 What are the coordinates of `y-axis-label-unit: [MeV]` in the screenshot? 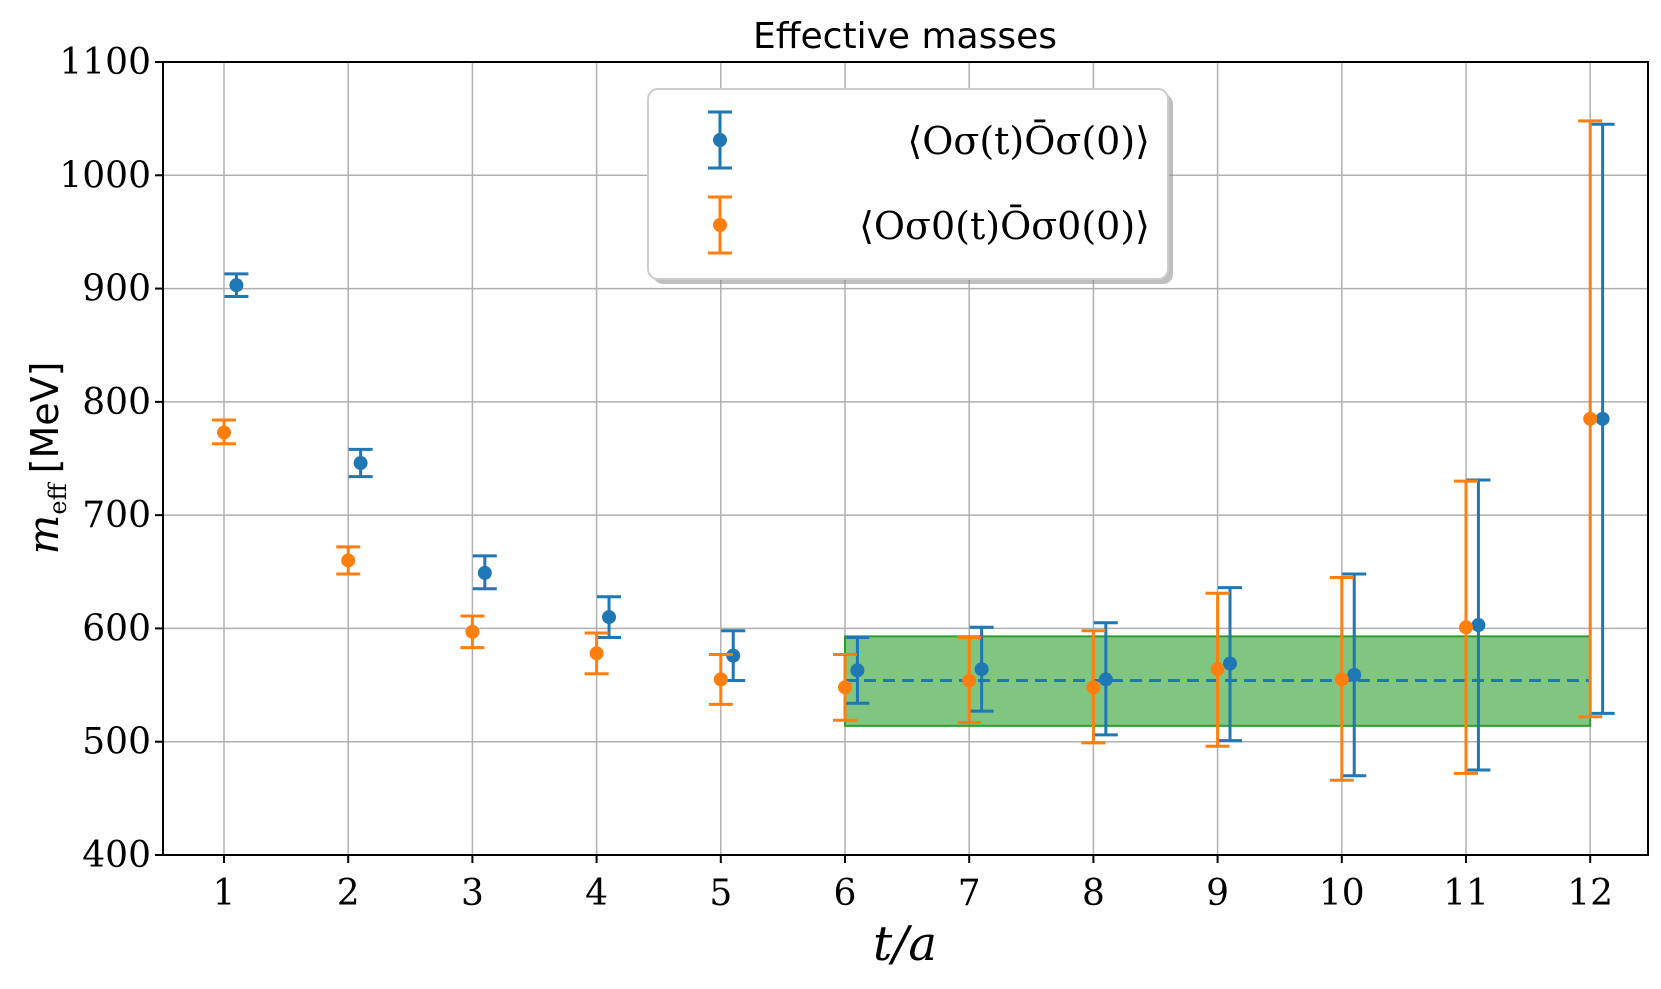 It's located at (45, 418).